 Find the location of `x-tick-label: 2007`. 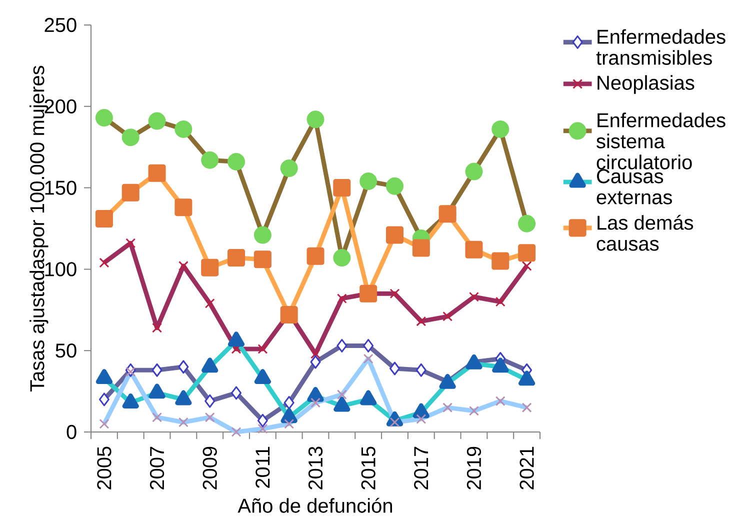

x-tick-label: 2007 is located at coordinates (157, 468).